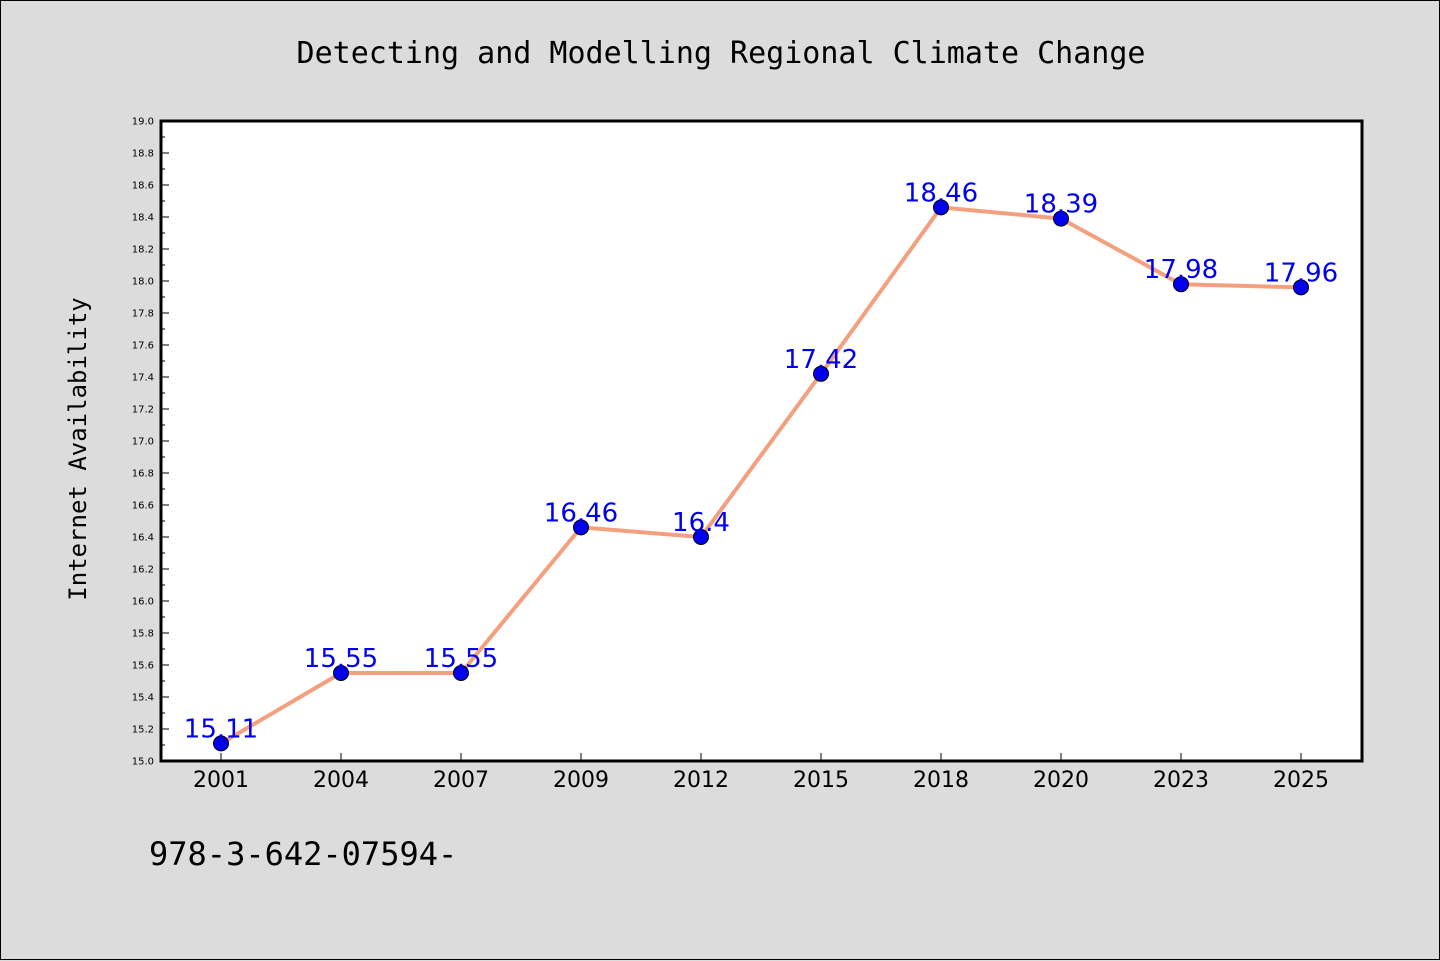 The height and width of the screenshot is (961, 1440). Describe the element at coordinates (143, 634) in the screenshot. I see `y-tick-label: 15.8` at that location.